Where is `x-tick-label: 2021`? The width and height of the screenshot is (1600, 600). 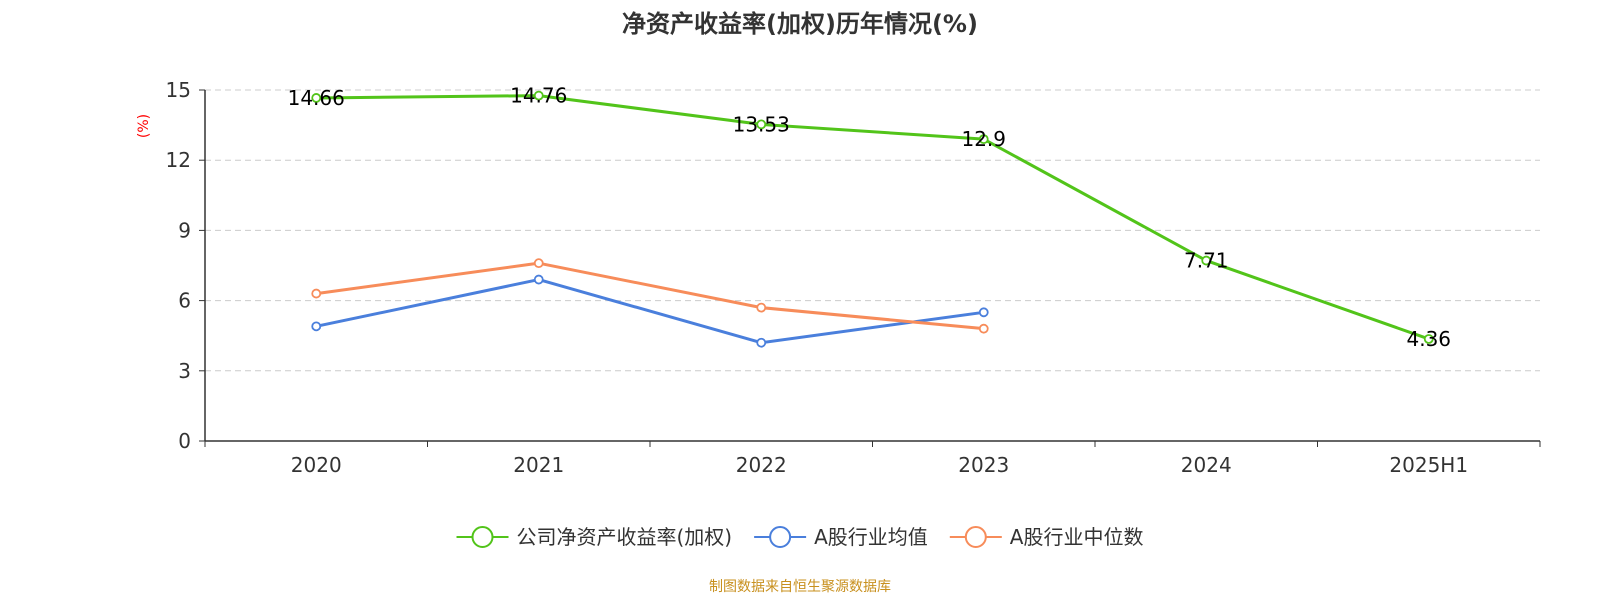 x-tick-label: 2021 is located at coordinates (538, 465).